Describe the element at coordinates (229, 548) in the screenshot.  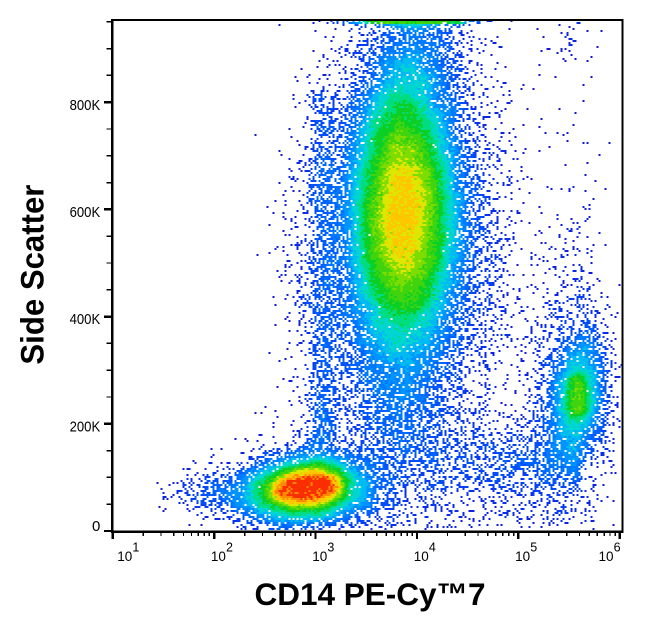
I see `svg-text: 2` at that location.